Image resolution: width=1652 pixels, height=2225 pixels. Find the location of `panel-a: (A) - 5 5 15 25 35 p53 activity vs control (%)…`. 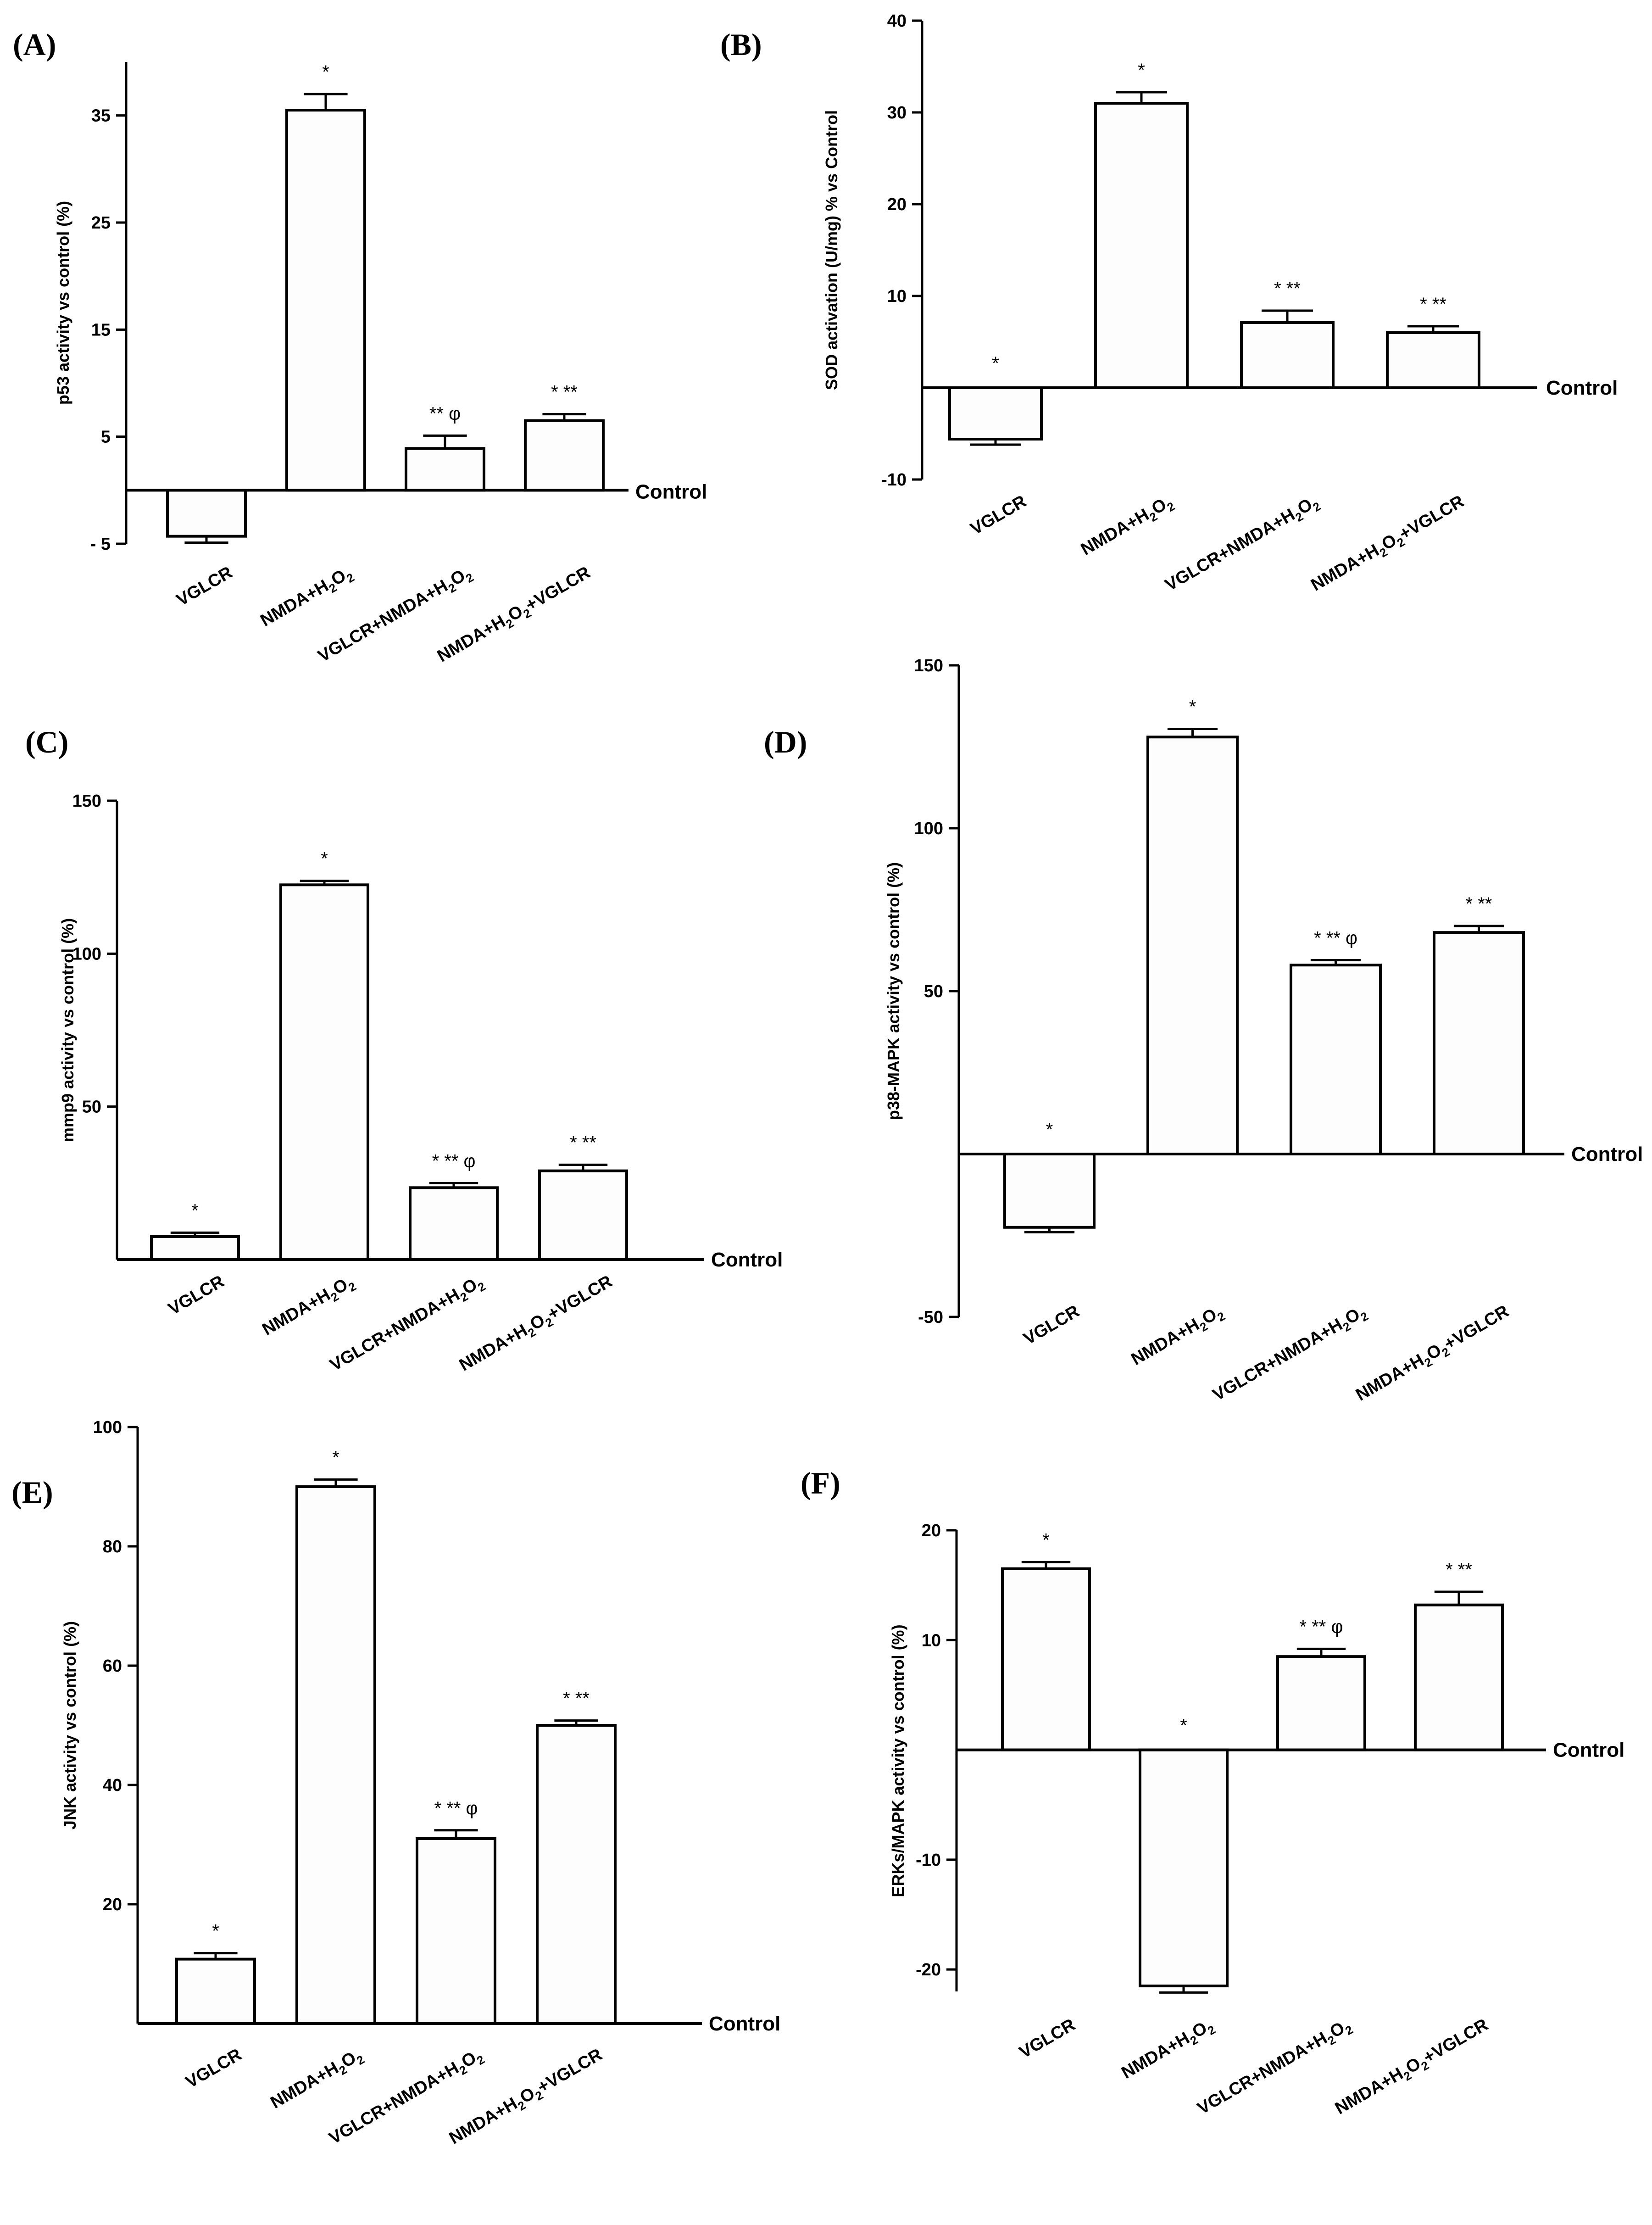

panel-a: (A) - 5 5 15 25 35 p53 activity vs control (%)… is located at coordinates (360, 347).